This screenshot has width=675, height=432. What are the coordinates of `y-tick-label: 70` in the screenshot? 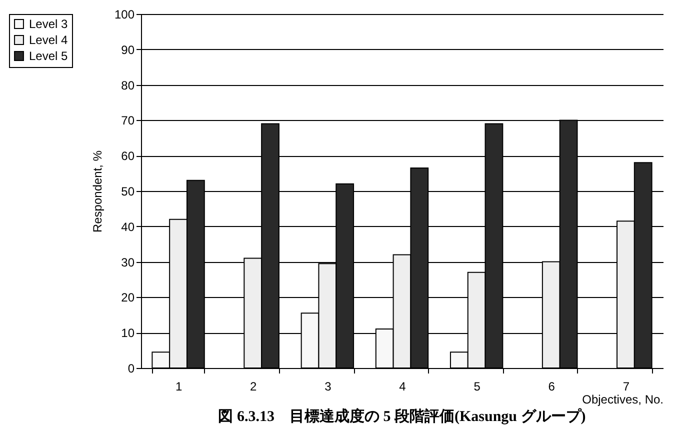 It's located at (128, 121).